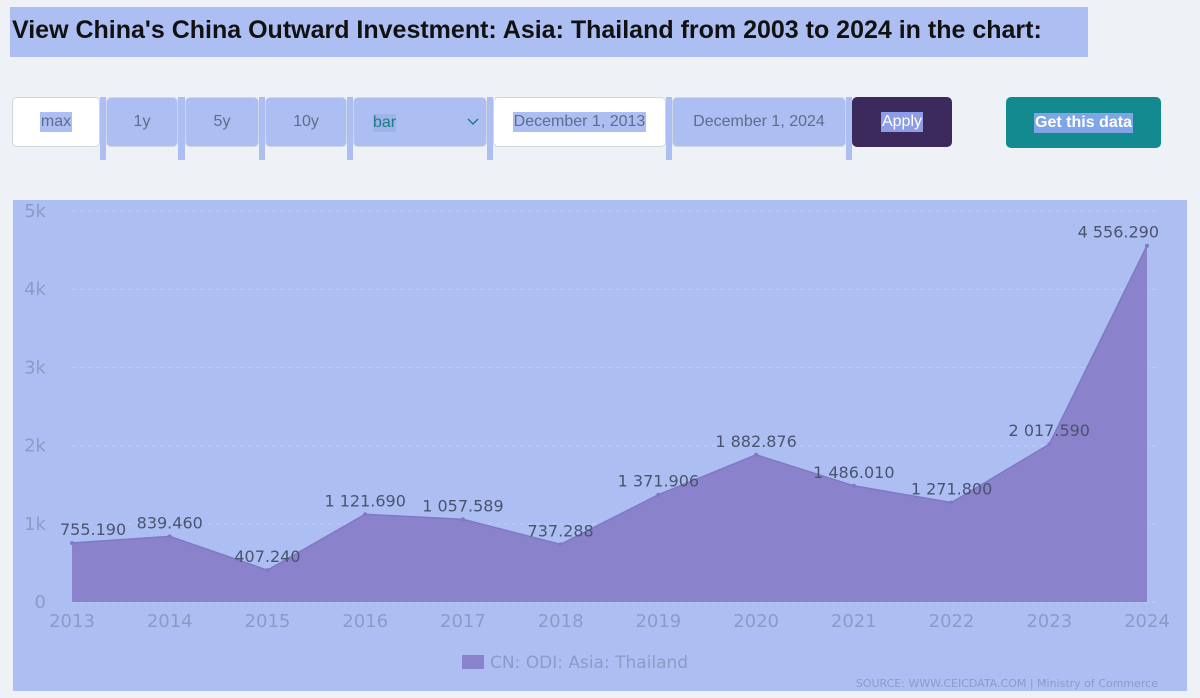 The image size is (1200, 698). What do you see at coordinates (1147, 621) in the screenshot?
I see `x-tick-label: 2024` at bounding box center [1147, 621].